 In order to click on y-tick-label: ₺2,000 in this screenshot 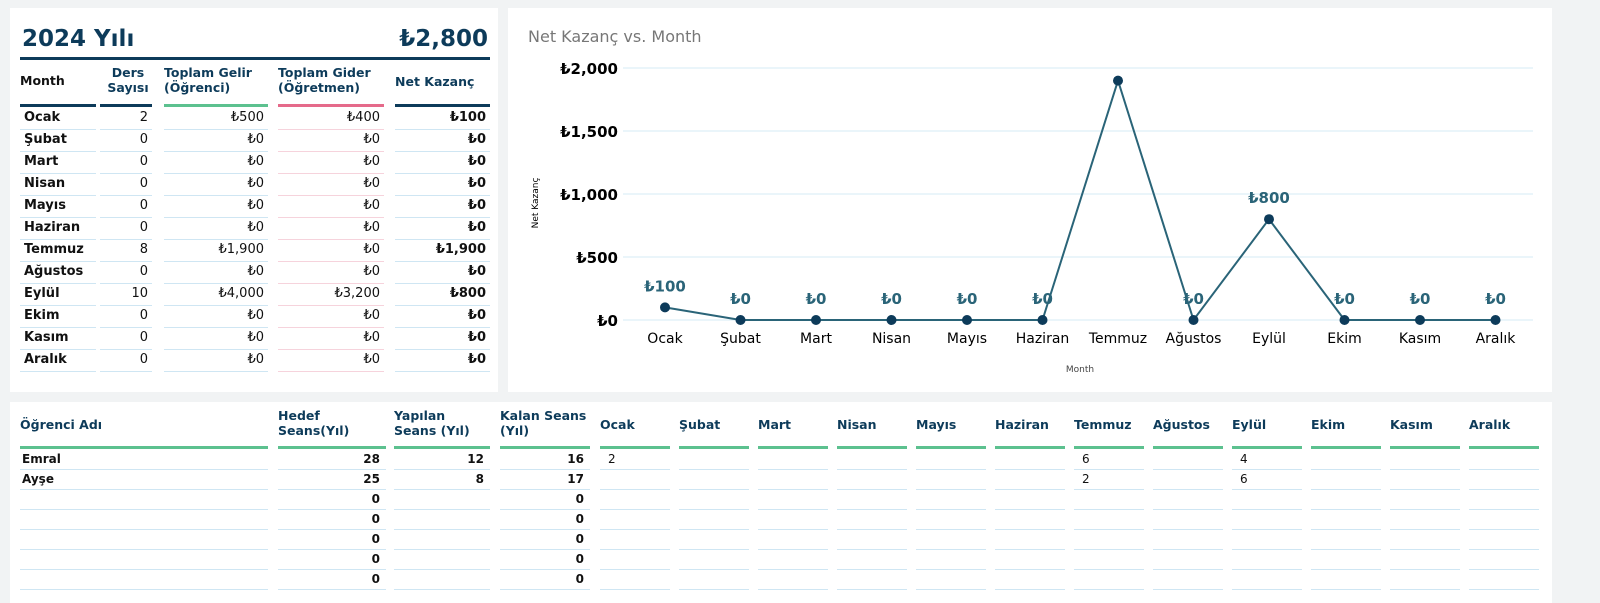, I will do `click(589, 69)`.